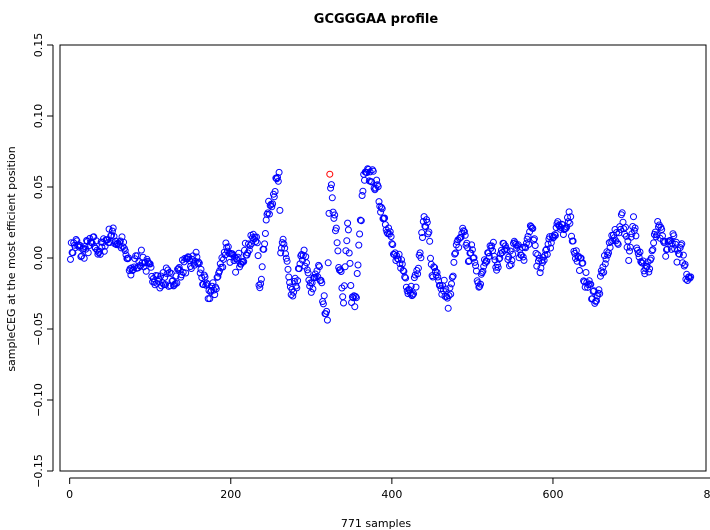  Describe the element at coordinates (707, 494) in the screenshot. I see `x-tick-label: 800` at that location.